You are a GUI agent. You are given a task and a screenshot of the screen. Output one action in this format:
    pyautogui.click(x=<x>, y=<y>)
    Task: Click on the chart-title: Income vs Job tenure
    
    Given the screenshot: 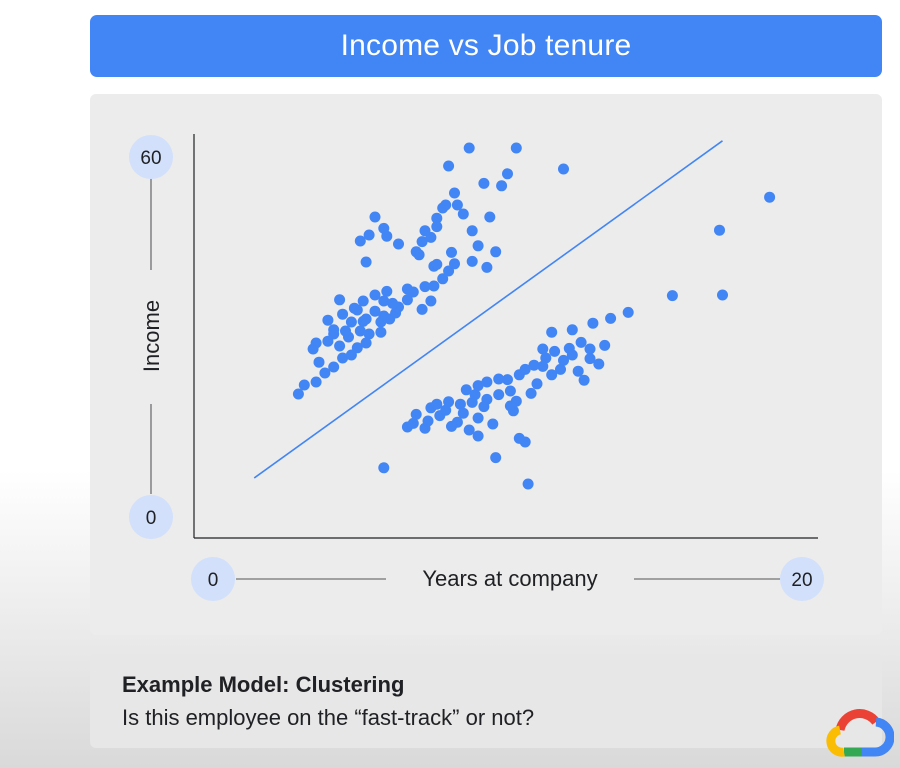 What is the action you would take?
    pyautogui.click(x=486, y=45)
    